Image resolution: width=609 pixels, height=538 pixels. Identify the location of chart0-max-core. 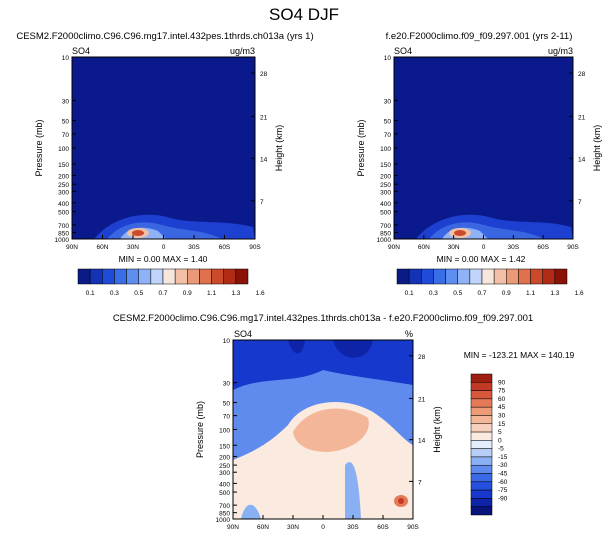
(138, 233).